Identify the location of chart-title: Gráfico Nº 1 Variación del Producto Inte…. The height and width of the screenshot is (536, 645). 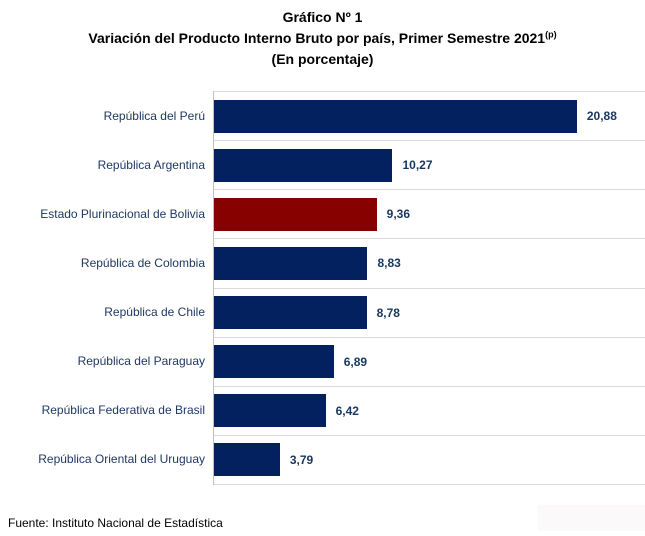
(322, 38).